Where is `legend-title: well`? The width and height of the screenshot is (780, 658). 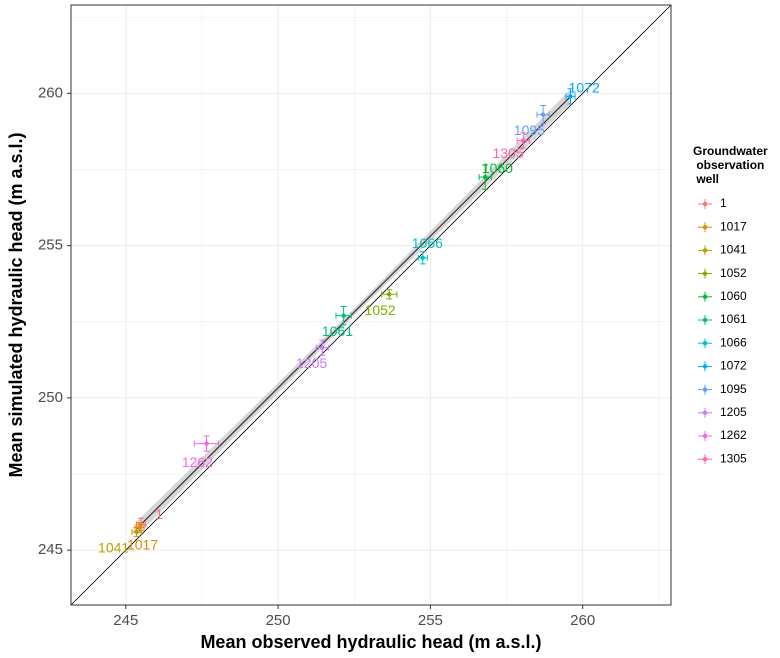 legend-title: well is located at coordinates (706, 179).